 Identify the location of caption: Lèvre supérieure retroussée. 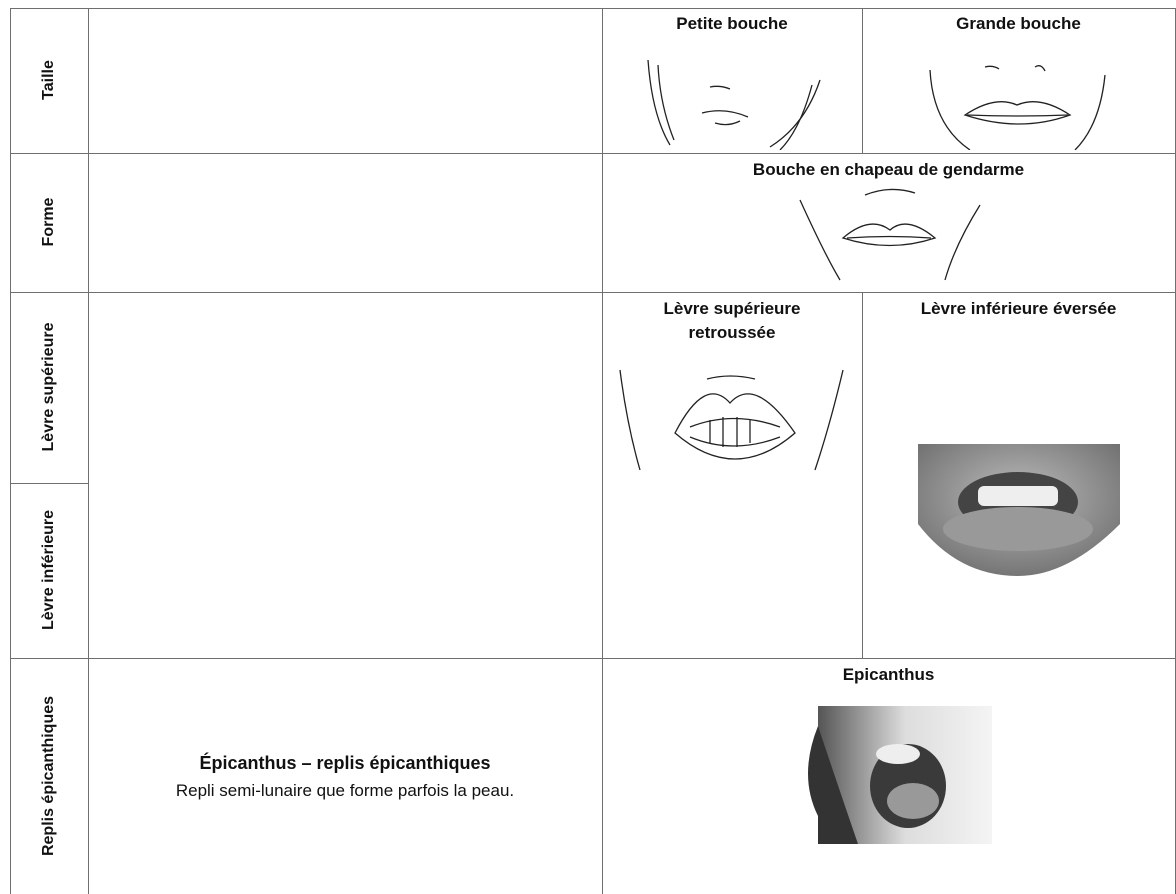
(732, 320).